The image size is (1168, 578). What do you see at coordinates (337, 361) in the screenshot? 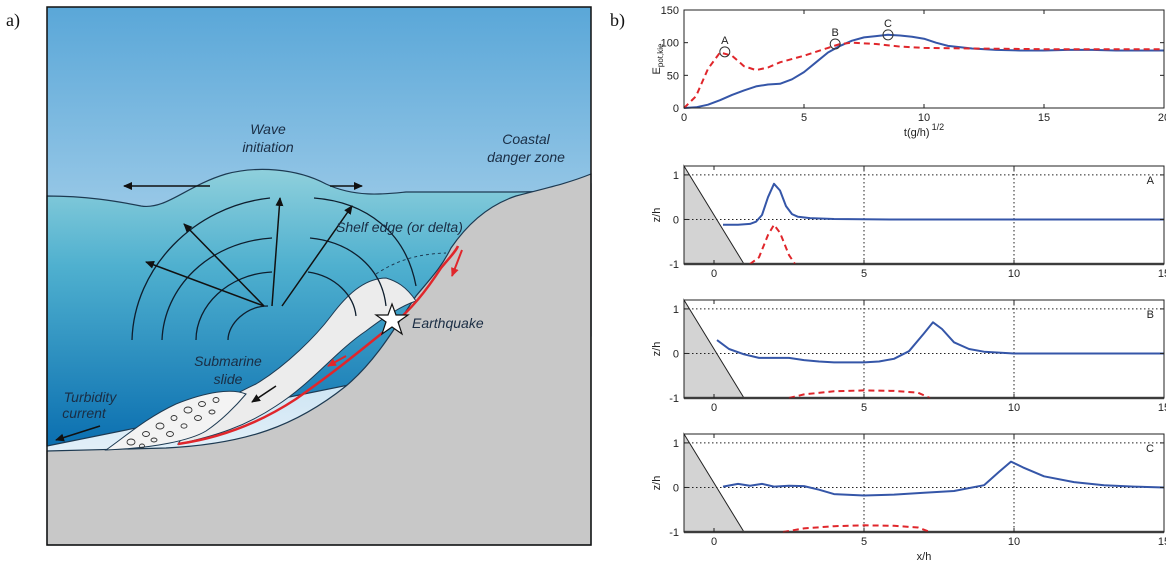
I see `fault-slip-arrow-lower` at bounding box center [337, 361].